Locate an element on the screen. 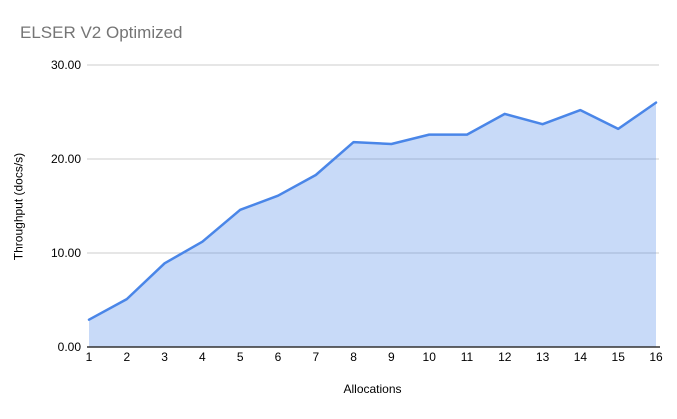  x-tick-label: 15 is located at coordinates (619, 357).